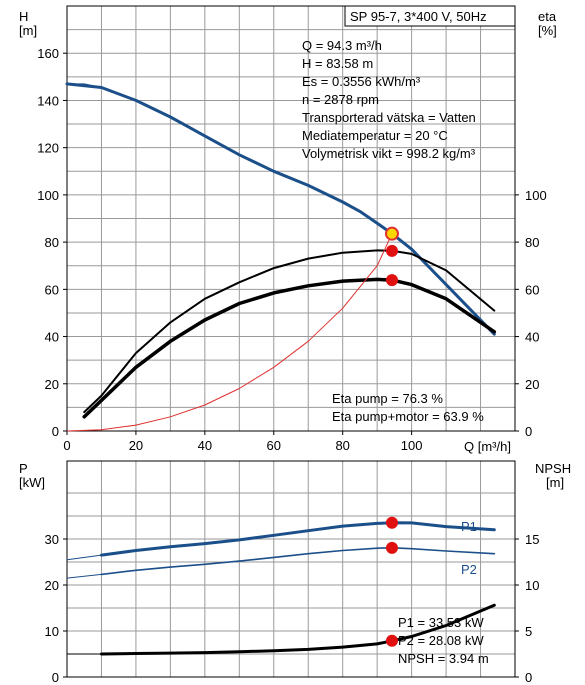 The image size is (585, 685). What do you see at coordinates (487, 446) in the screenshot?
I see `top-x-axis-label: Q [m³/h]` at bounding box center [487, 446].